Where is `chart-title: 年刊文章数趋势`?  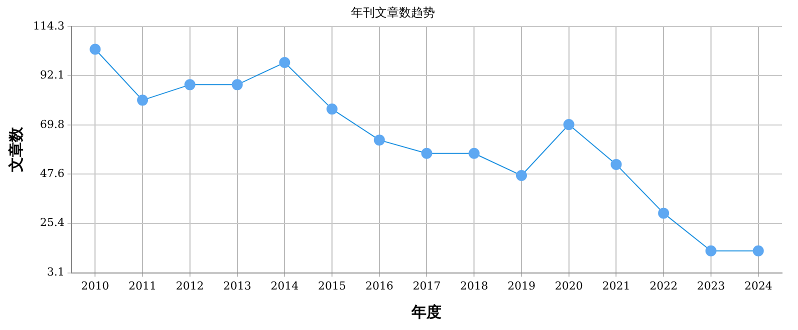 chart-title: 年刊文章数趋势 is located at coordinates (393, 12).